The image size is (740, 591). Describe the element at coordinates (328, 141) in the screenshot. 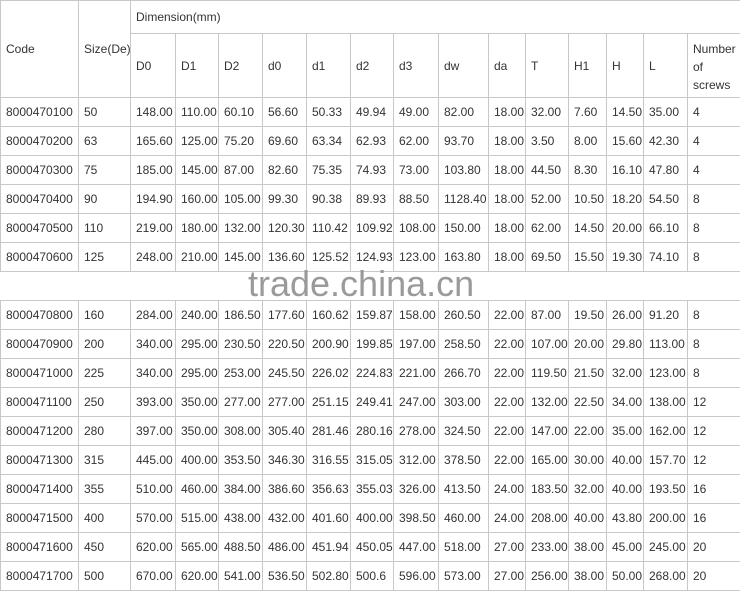

I see `table-cell: 63.34` at that location.